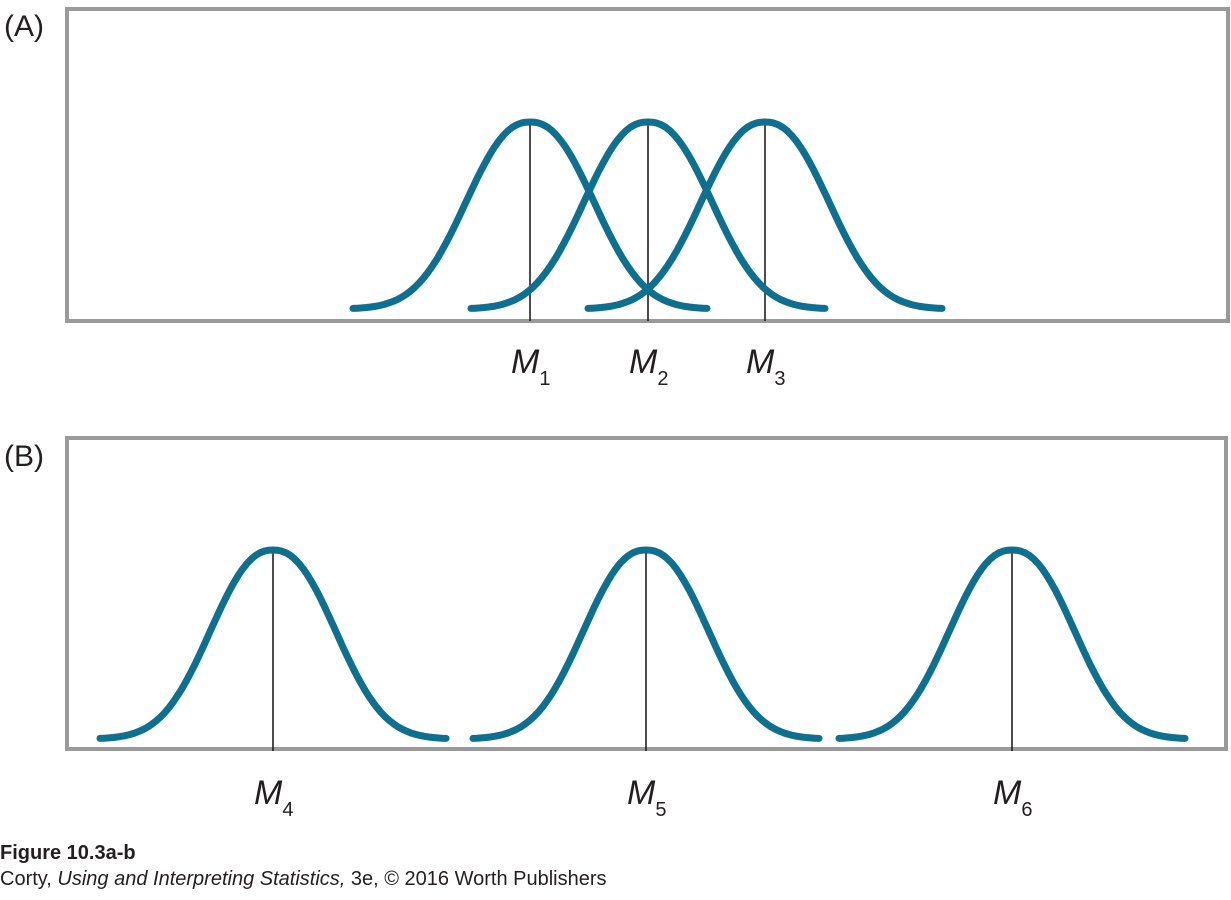  I want to click on panel-b-label: (B), so click(24, 456).